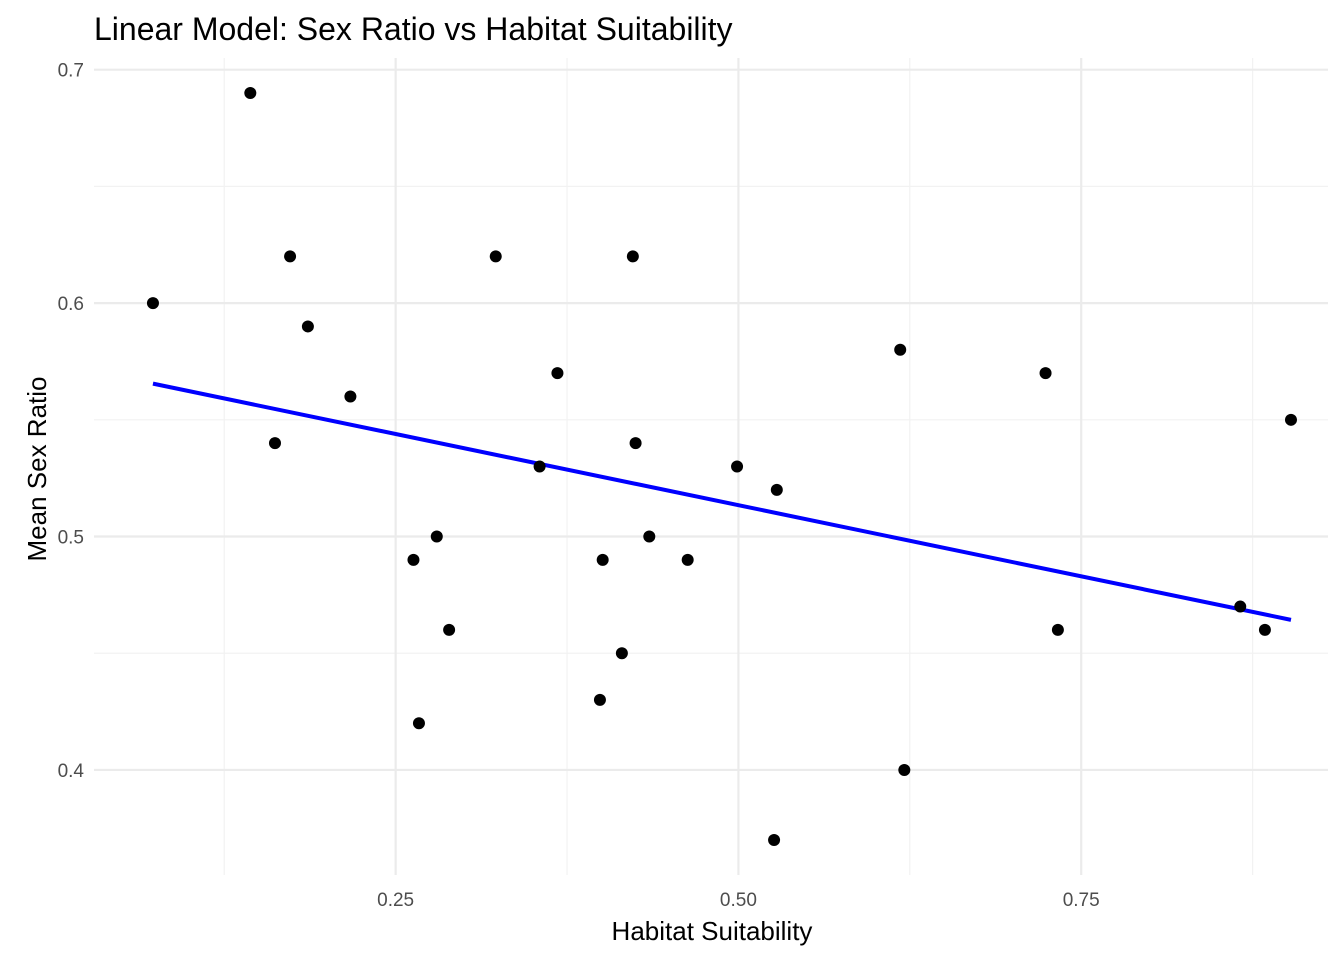  I want to click on x-tick-label: 0.25, so click(395, 900).